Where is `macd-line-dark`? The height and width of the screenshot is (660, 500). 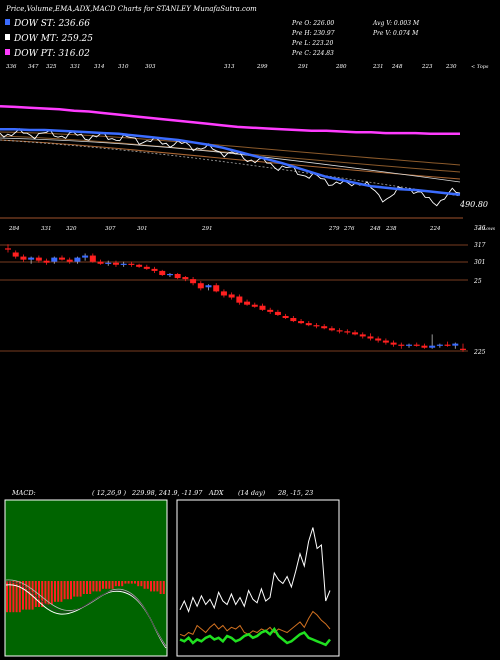
macd-line-dark is located at coordinates (86, 614).